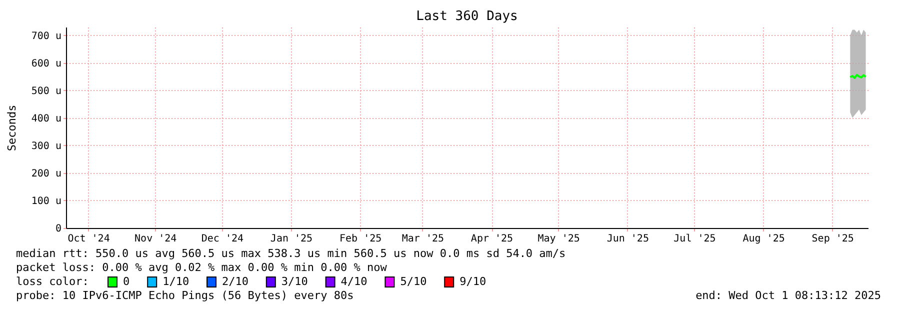  What do you see at coordinates (291, 239) in the screenshot?
I see `x-tick-label: Jan '25` at bounding box center [291, 239].